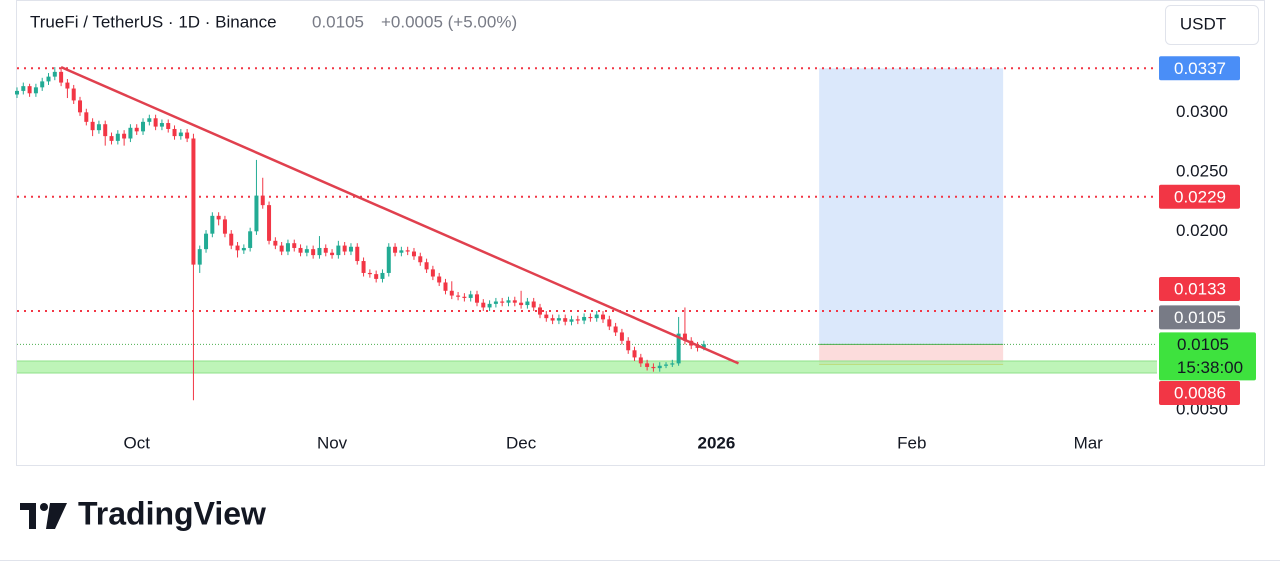  I want to click on currency-button, so click(1212, 25).